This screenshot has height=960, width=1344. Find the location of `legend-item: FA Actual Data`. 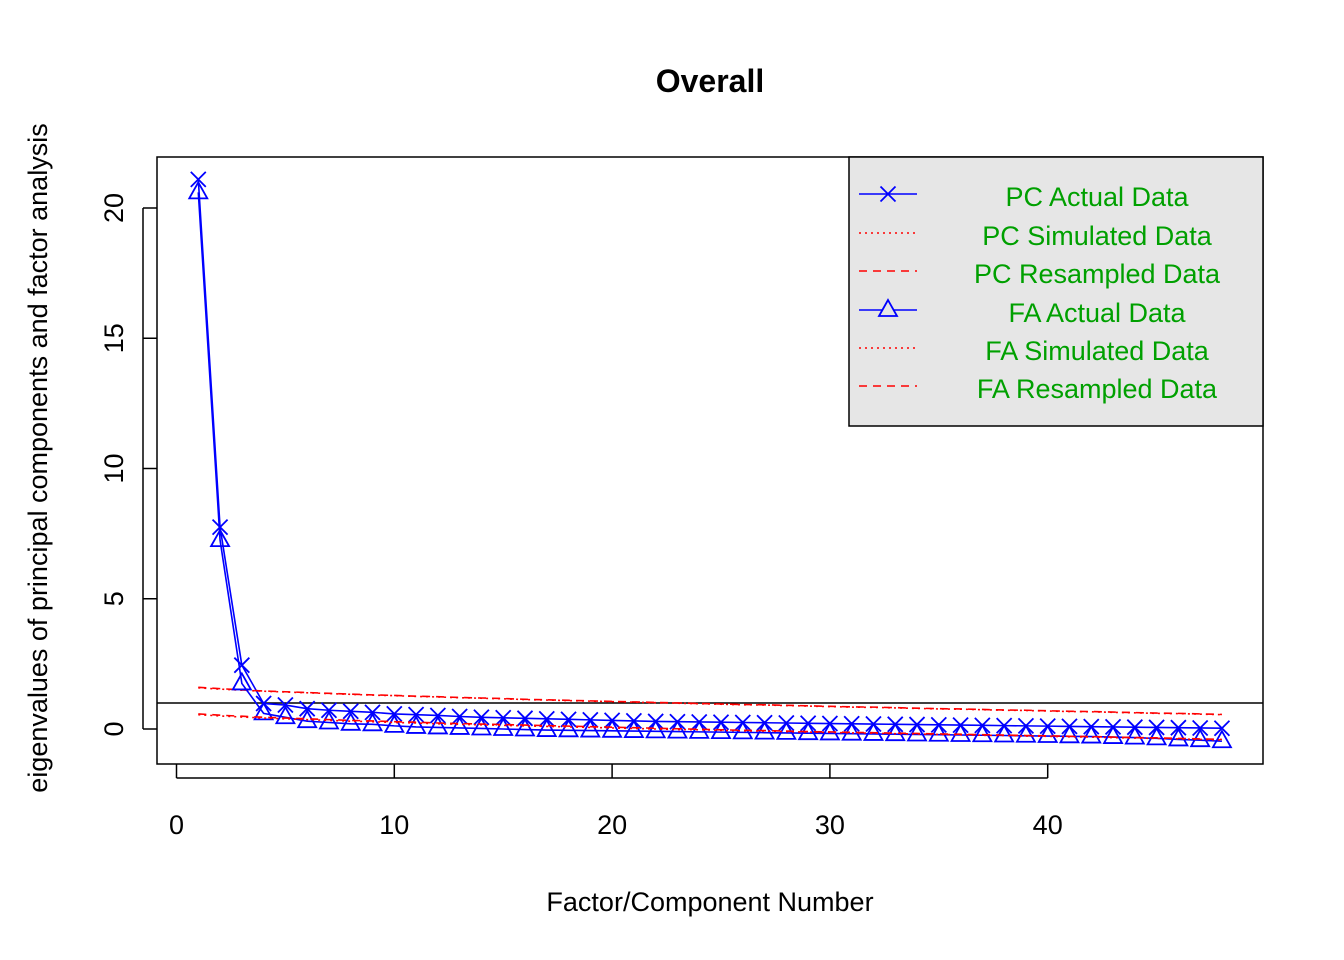

legend-item: FA Actual Data is located at coordinates (1023, 313).